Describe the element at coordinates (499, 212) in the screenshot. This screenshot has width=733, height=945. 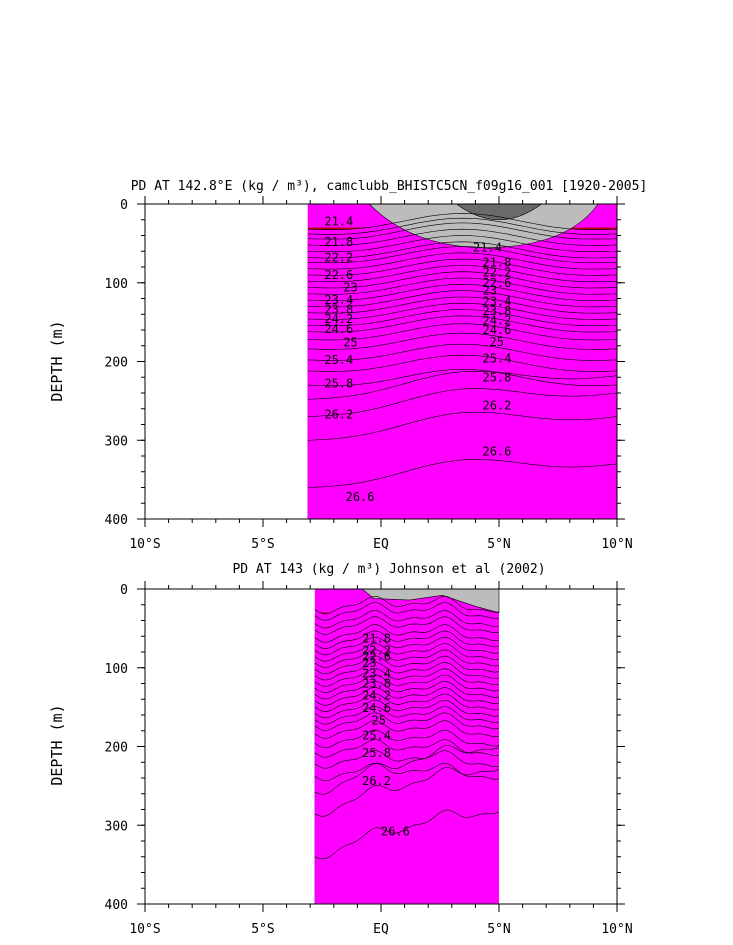
I see `dark-region` at that location.